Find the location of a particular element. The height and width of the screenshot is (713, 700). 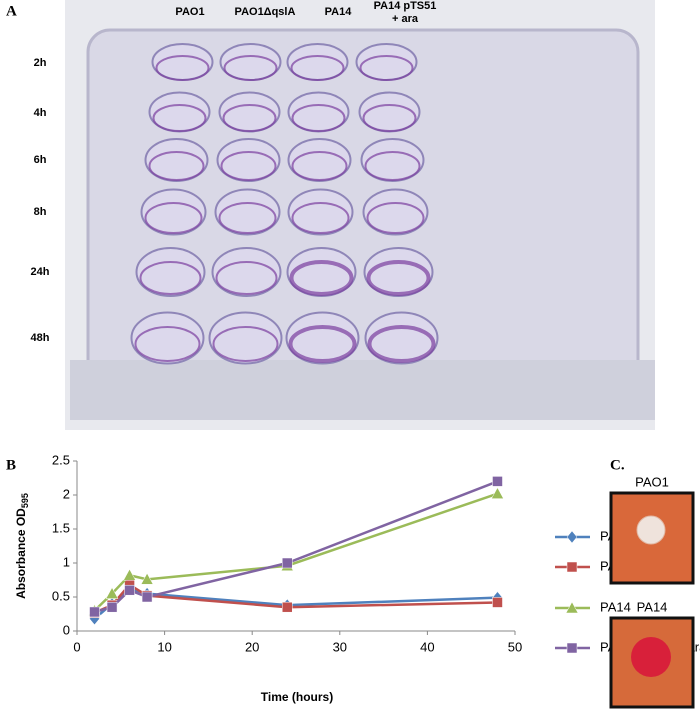

column-label: + ara is located at coordinates (405, 19).